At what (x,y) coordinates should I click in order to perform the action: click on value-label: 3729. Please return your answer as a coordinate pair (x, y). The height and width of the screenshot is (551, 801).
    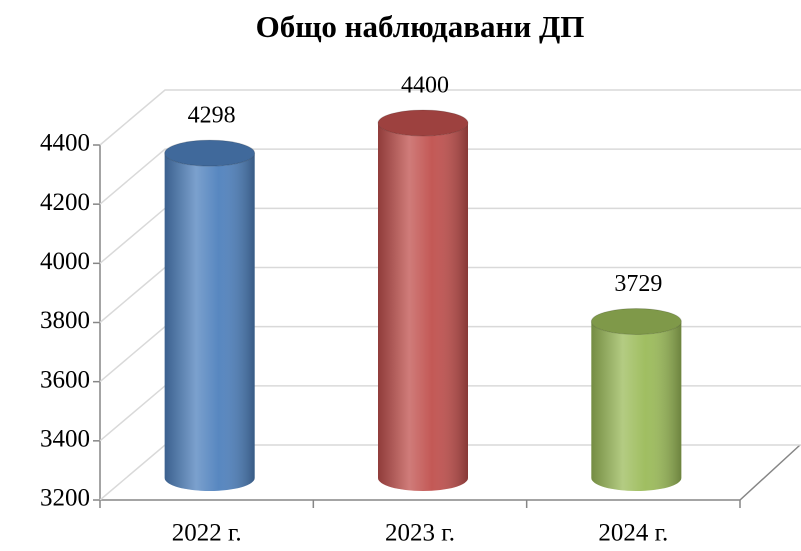
    Looking at the image, I should click on (638, 284).